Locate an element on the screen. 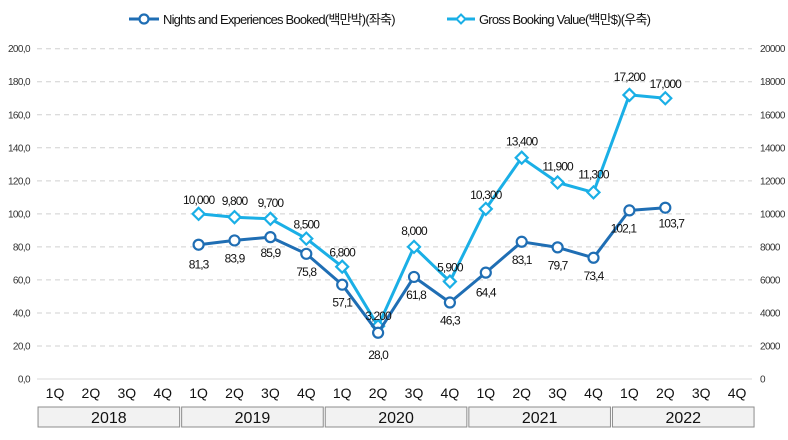 The image size is (788, 440). right-tick-label: 18000 is located at coordinates (773, 82).